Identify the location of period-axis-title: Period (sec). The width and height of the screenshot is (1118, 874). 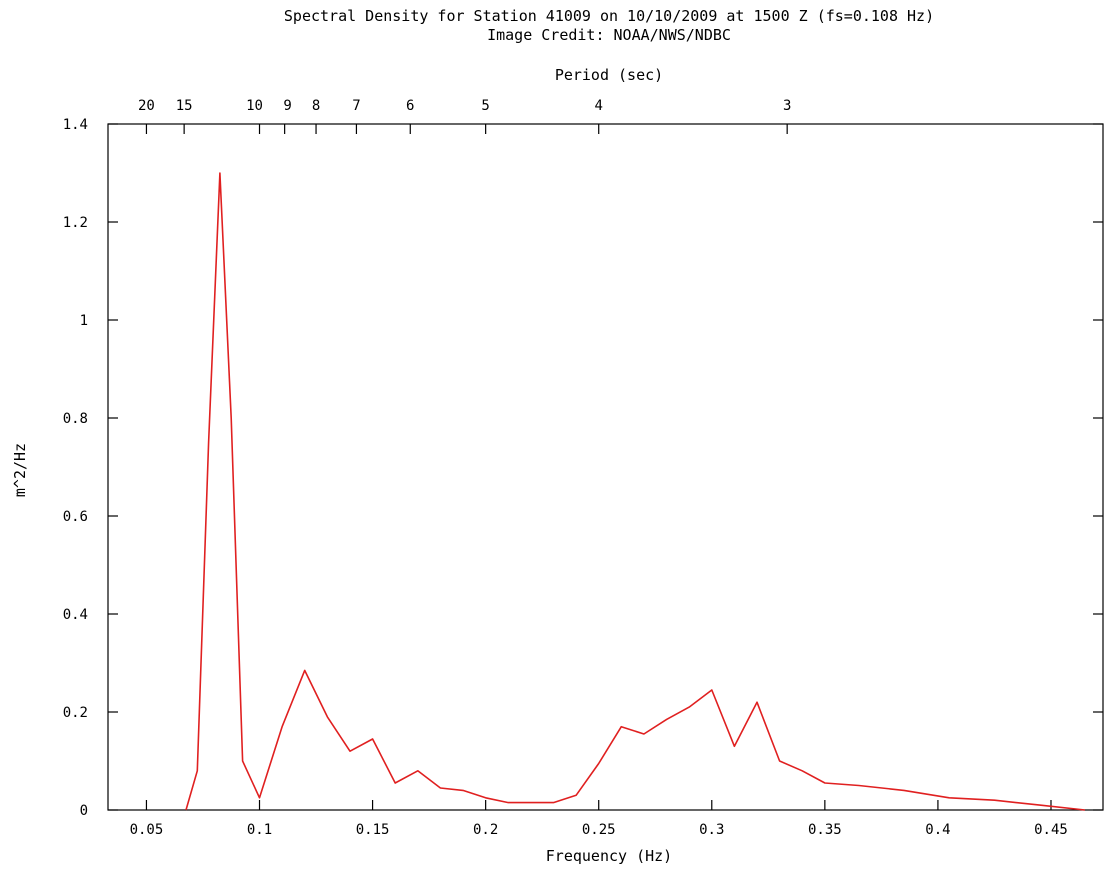
(609, 75).